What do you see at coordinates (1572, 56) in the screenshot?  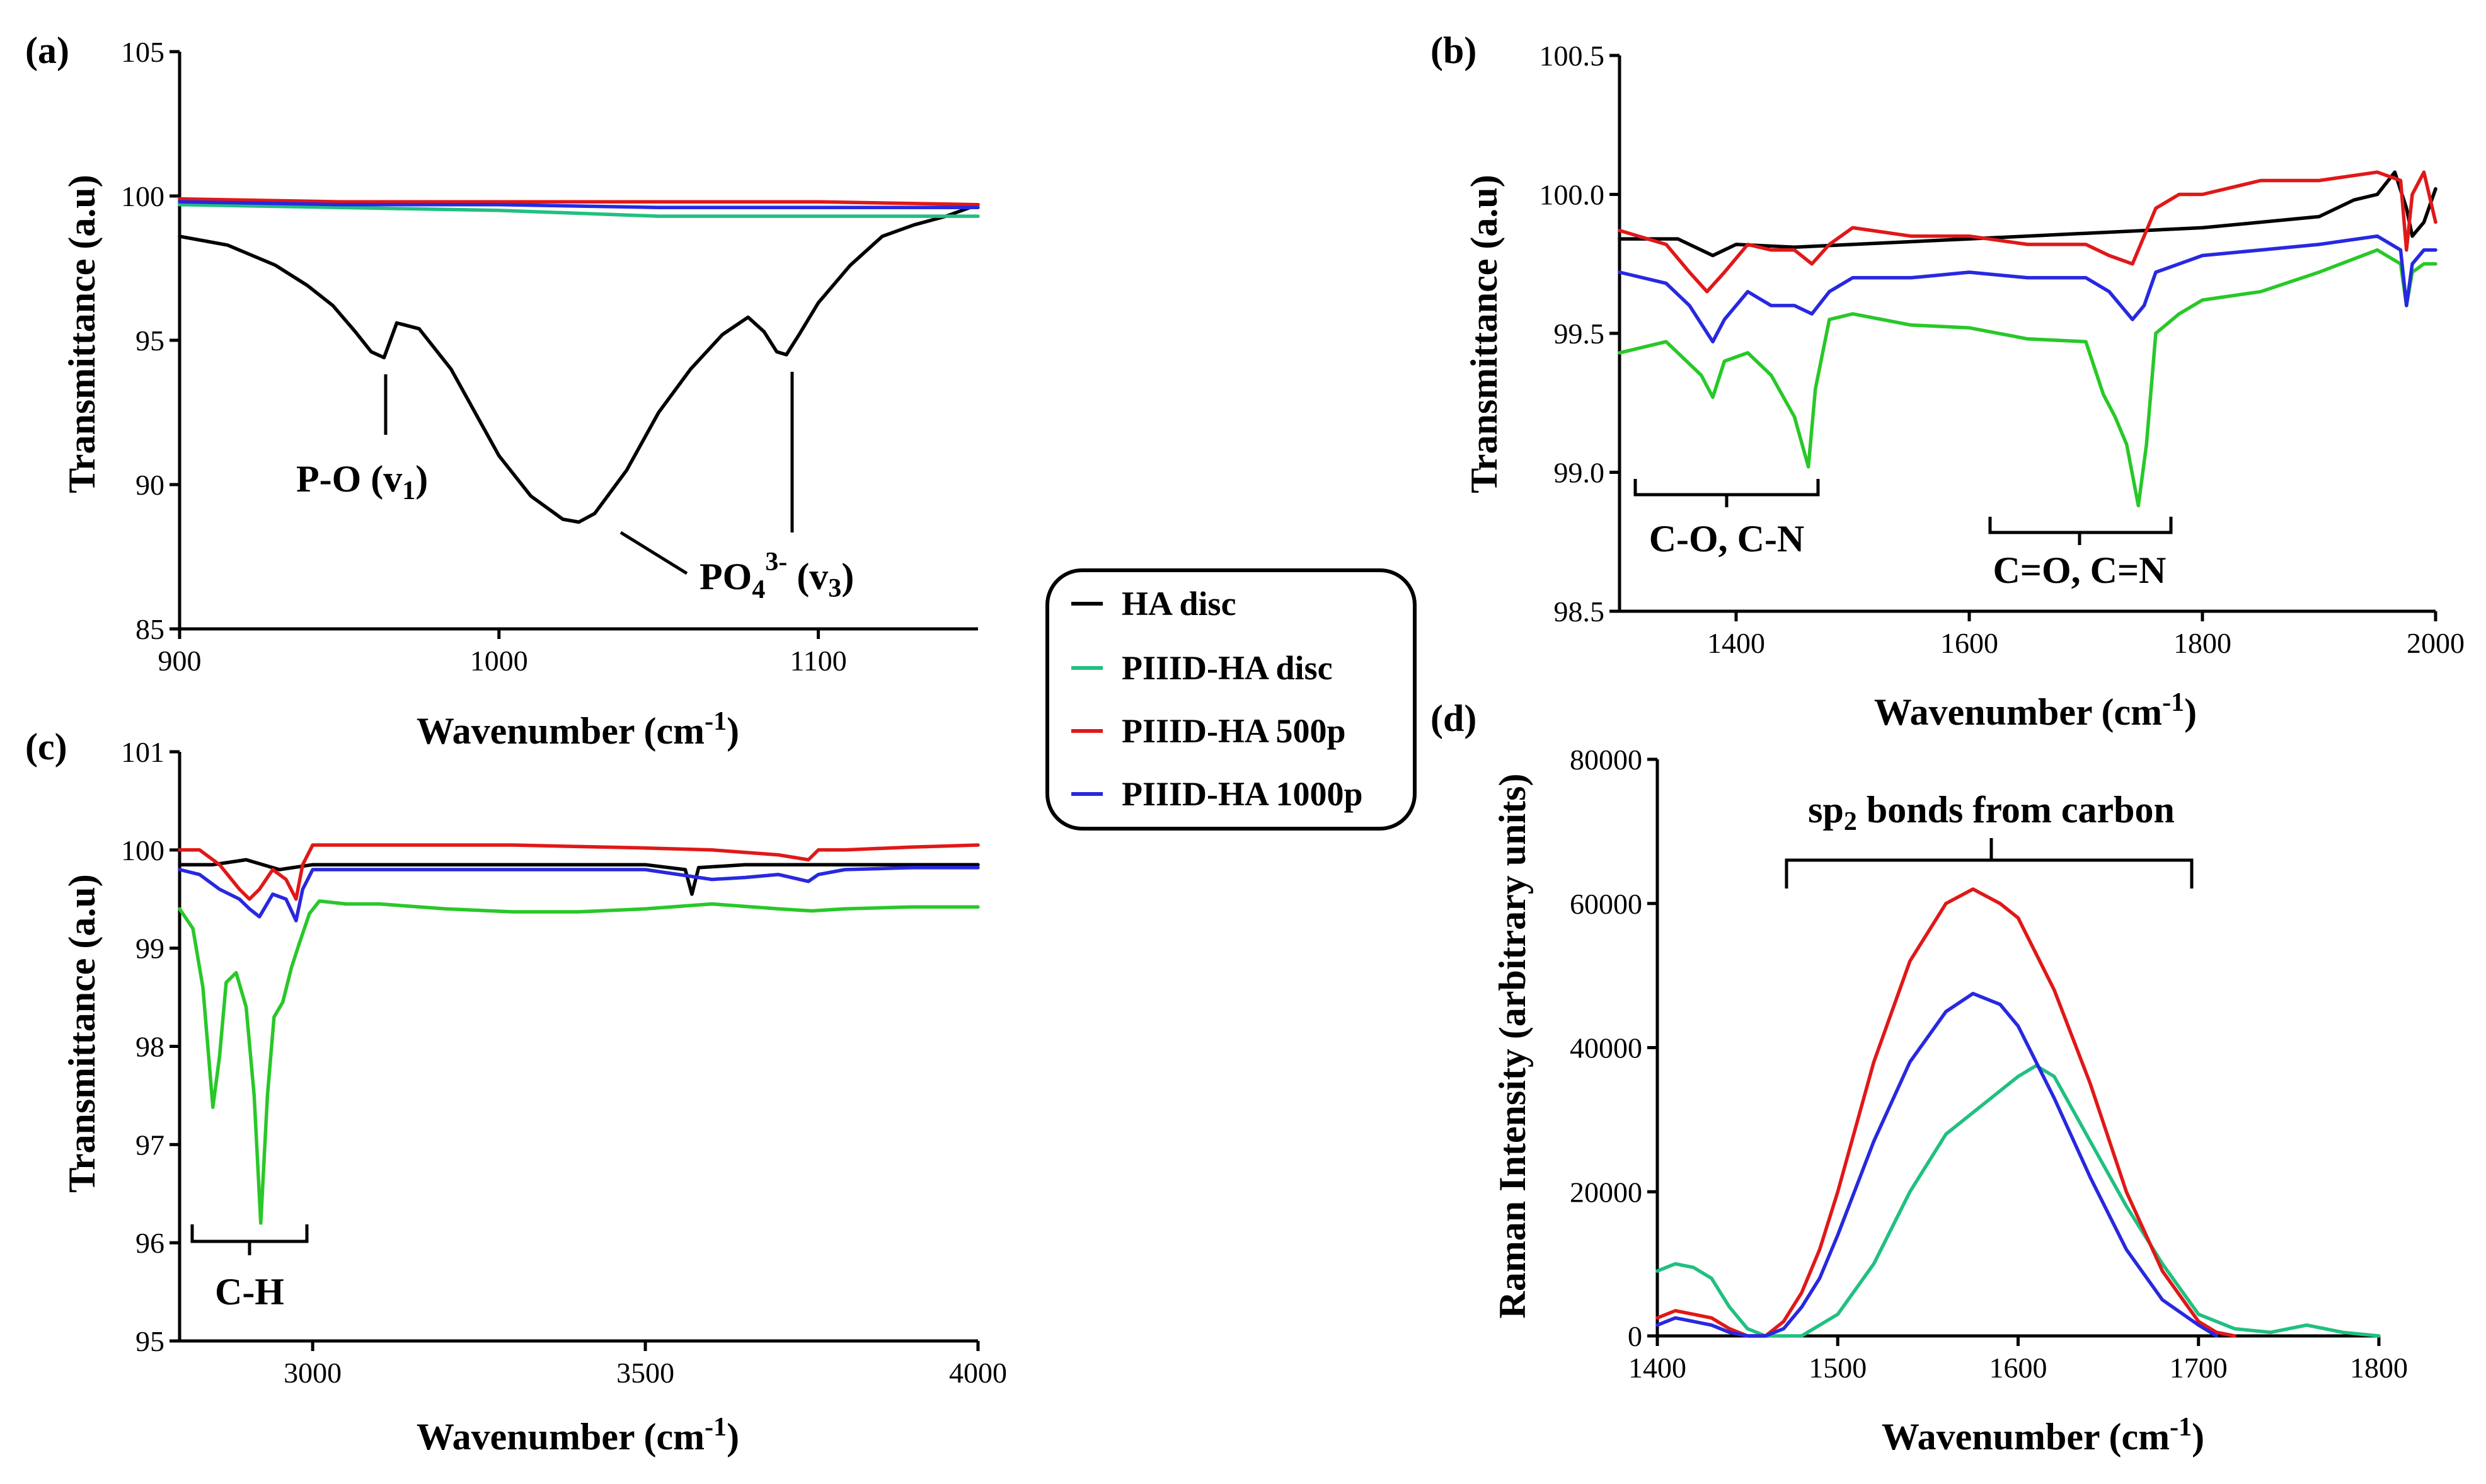 I see `panel-b-ytick-label: 100.5` at bounding box center [1572, 56].